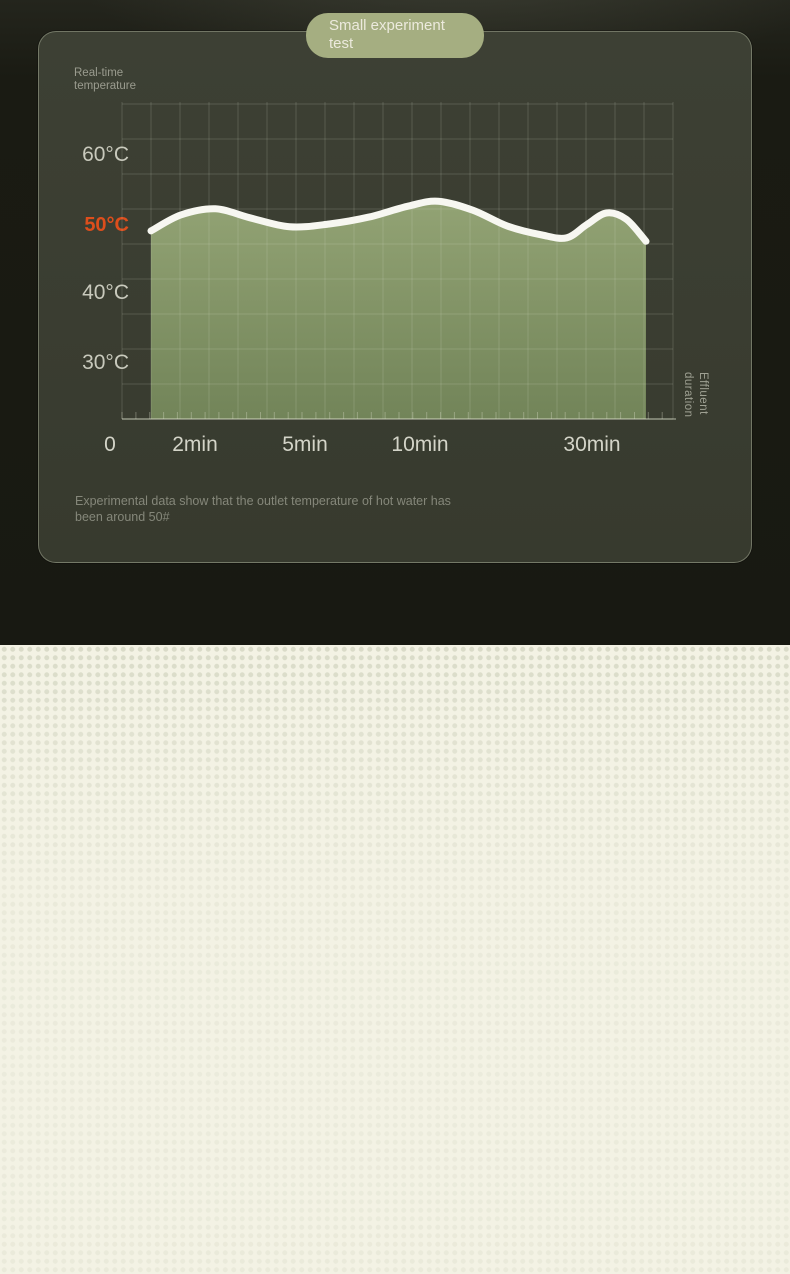 The width and height of the screenshot is (790, 1274). What do you see at coordinates (105, 79) in the screenshot?
I see `y-axis-title: Real-time temperature` at bounding box center [105, 79].